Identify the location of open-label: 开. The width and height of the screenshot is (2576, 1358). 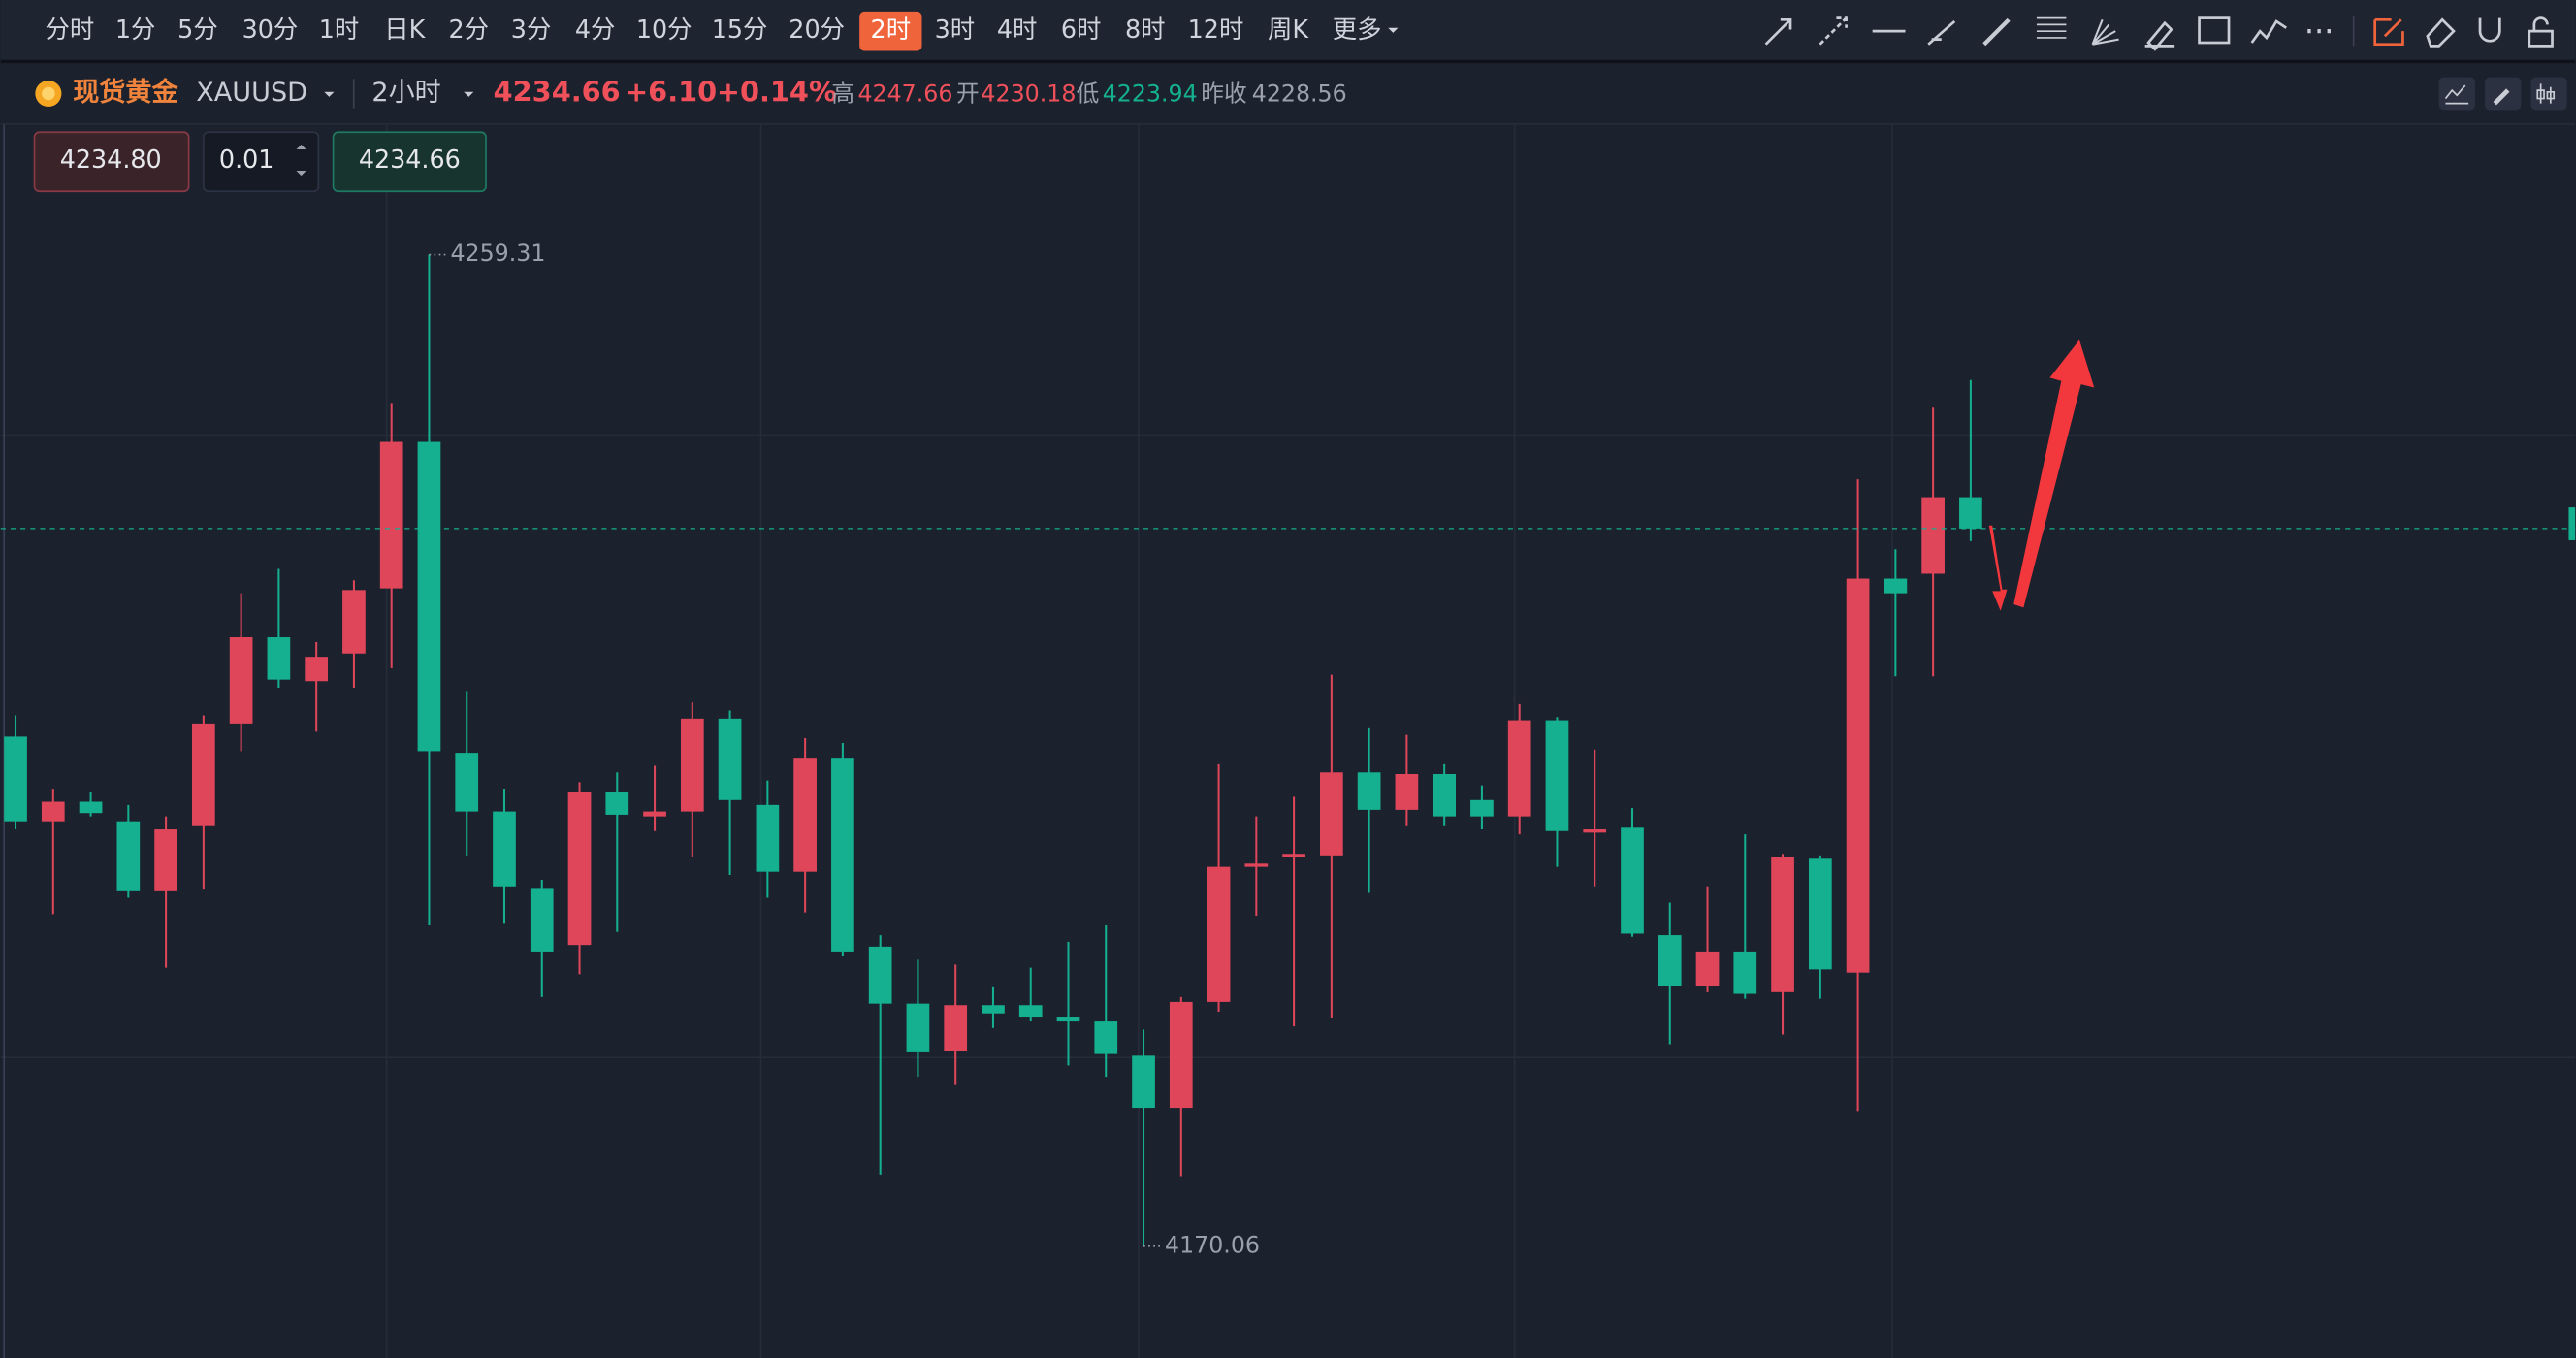
(968, 94).